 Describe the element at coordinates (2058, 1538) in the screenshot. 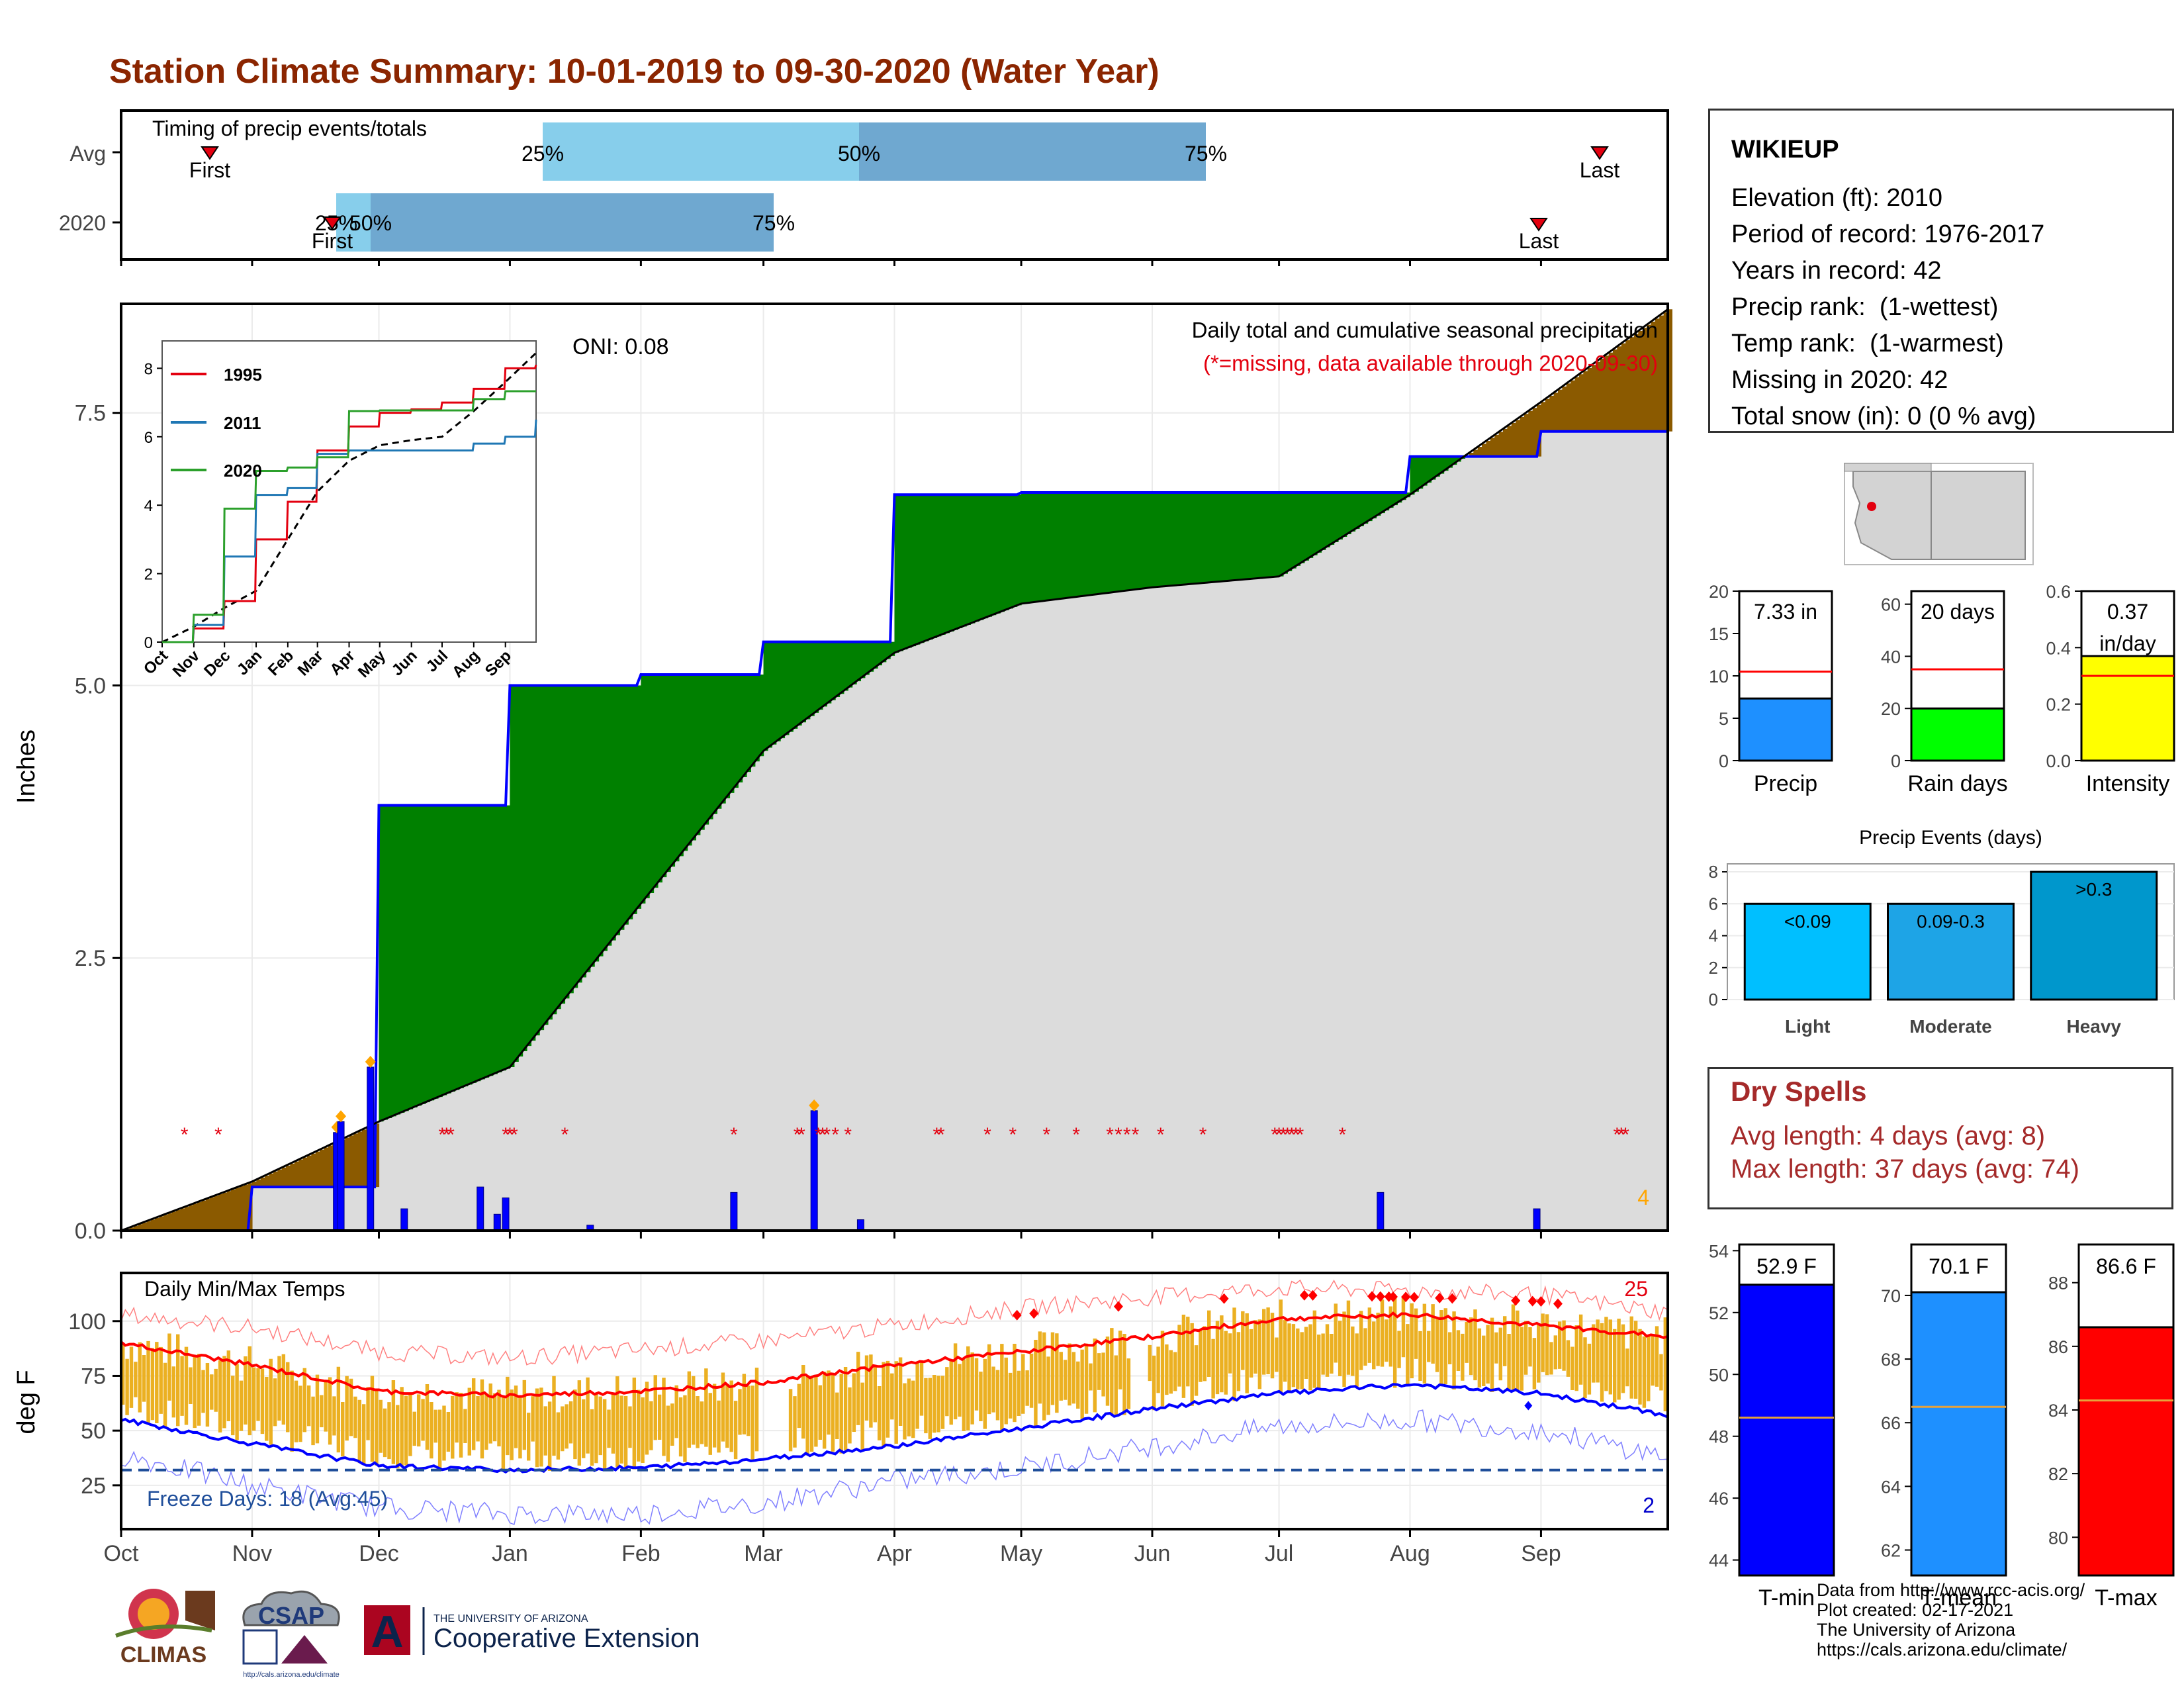

I see `temp-bar-ytick-label: 80` at that location.